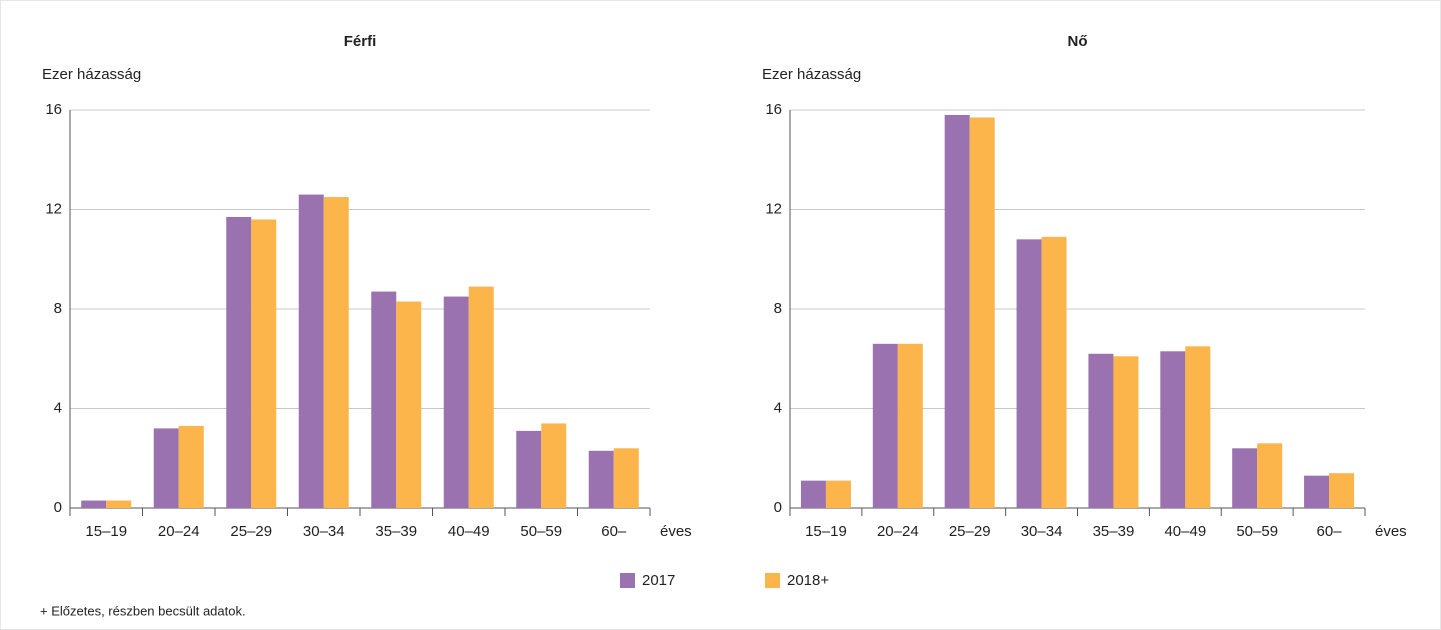  Describe the element at coordinates (143, 610) in the screenshot. I see `footnote: + Előzetes, részben becsült adatok.` at that location.